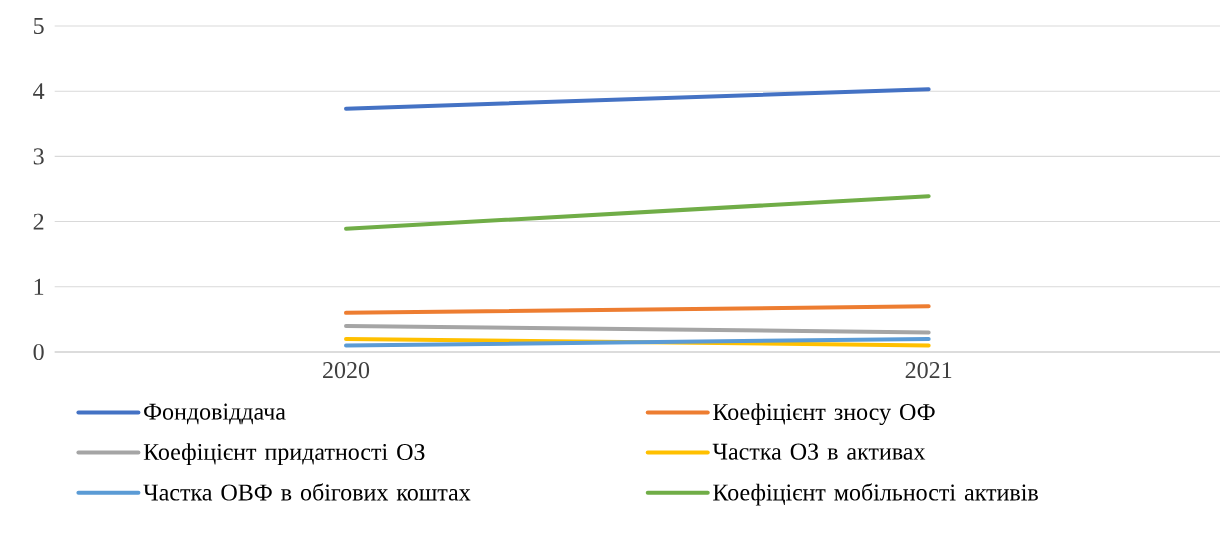  I want to click on legend-label: Коефіцієнт зносу ОФ, so click(824, 414).